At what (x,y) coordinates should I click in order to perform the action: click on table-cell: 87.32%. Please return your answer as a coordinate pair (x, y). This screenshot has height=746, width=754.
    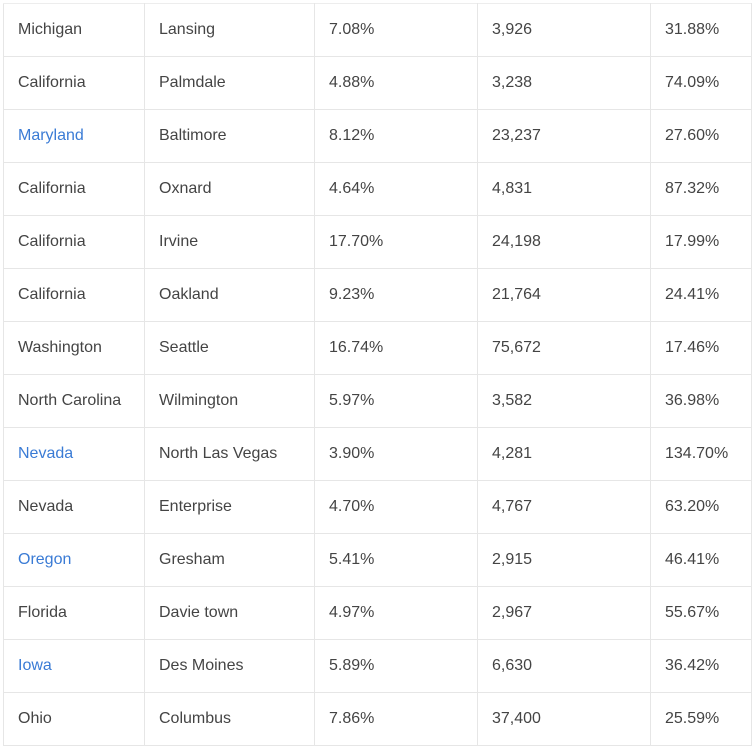
    Looking at the image, I should click on (701, 189).